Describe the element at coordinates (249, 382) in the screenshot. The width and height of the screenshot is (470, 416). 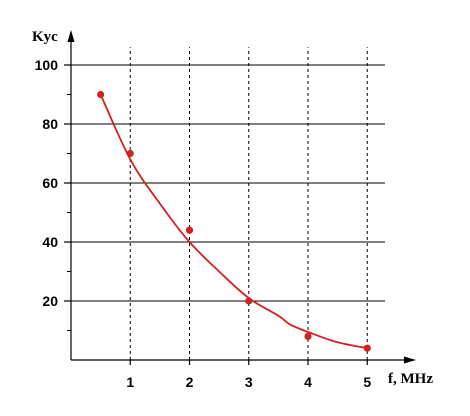
I see `x-tick-label-3: 3` at that location.